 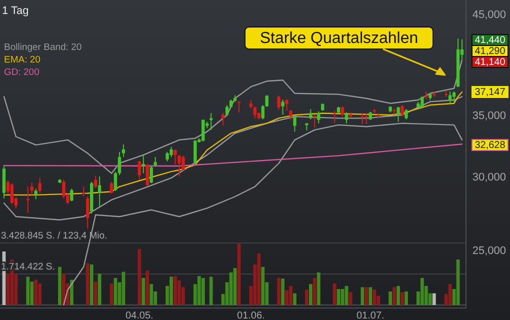 I want to click on y-tick-label: 35,000, so click(x=489, y=116).